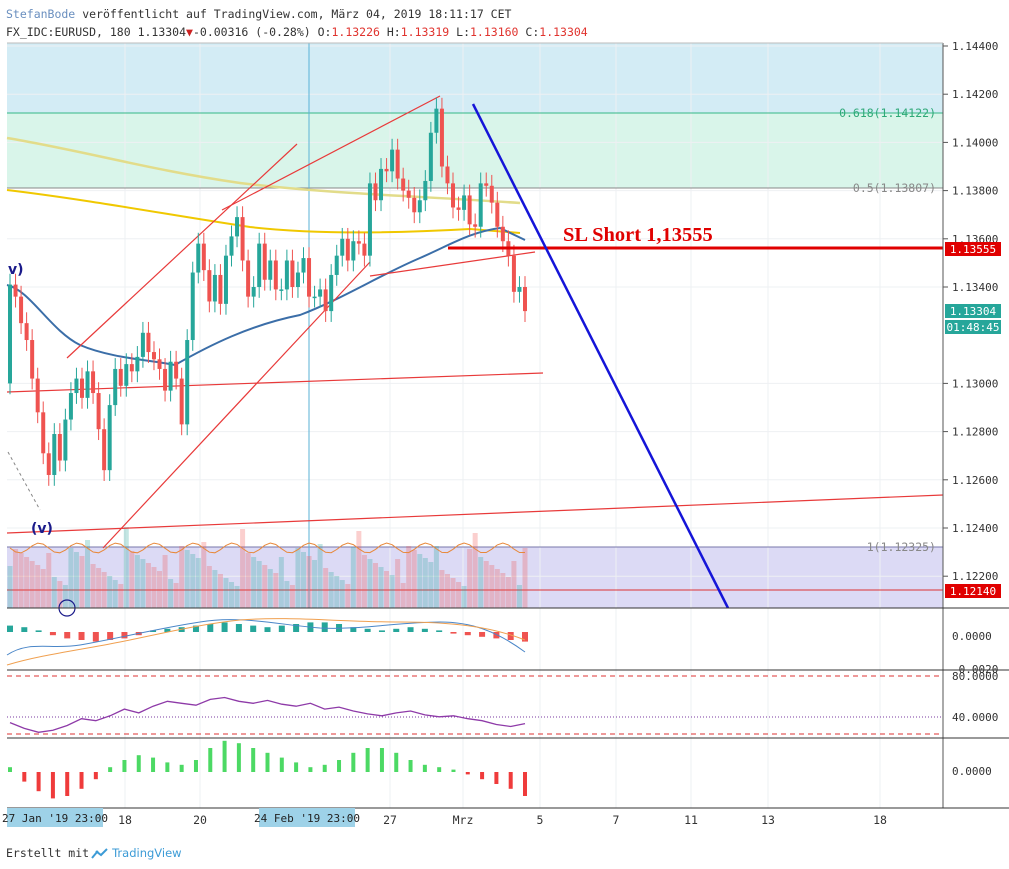 The image size is (1009, 869). Describe the element at coordinates (324, 32) in the screenshot. I see `open-label: O:` at that location.